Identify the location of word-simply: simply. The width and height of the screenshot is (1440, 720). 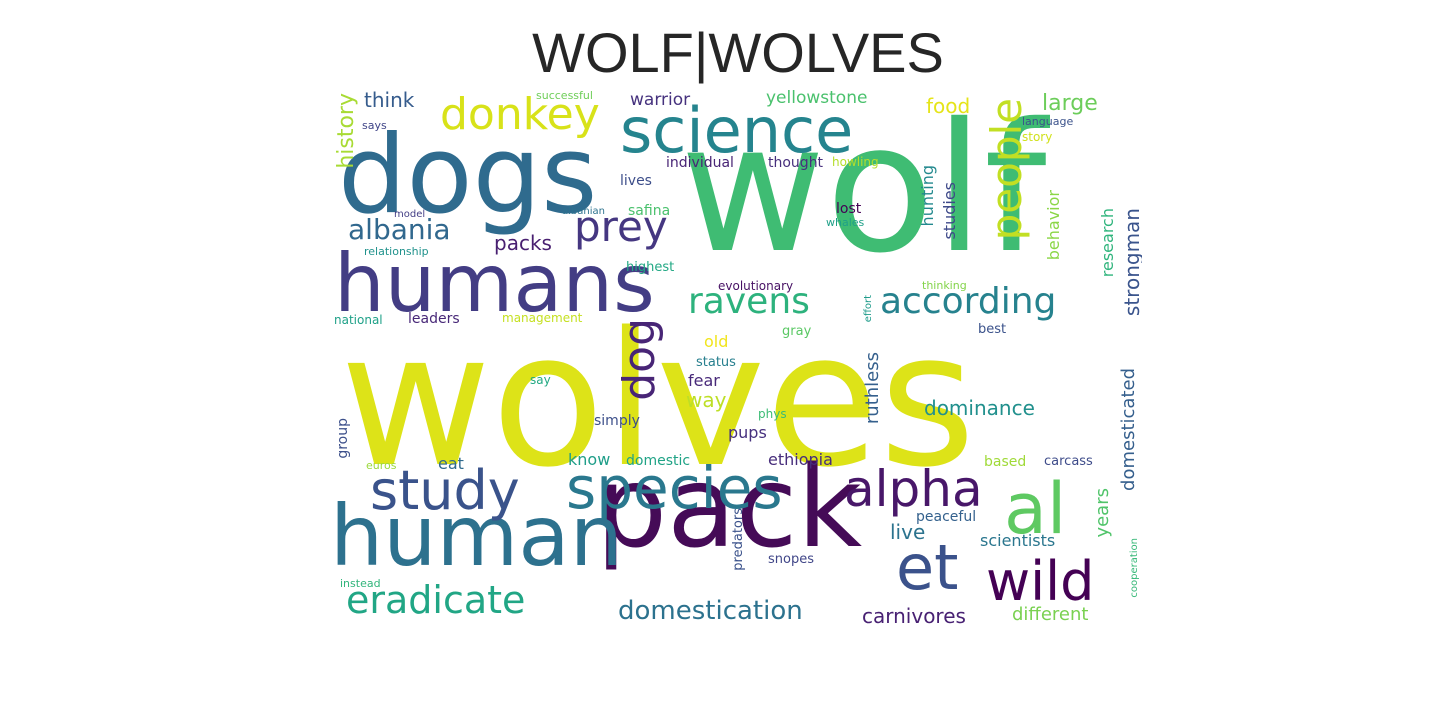
(617, 421).